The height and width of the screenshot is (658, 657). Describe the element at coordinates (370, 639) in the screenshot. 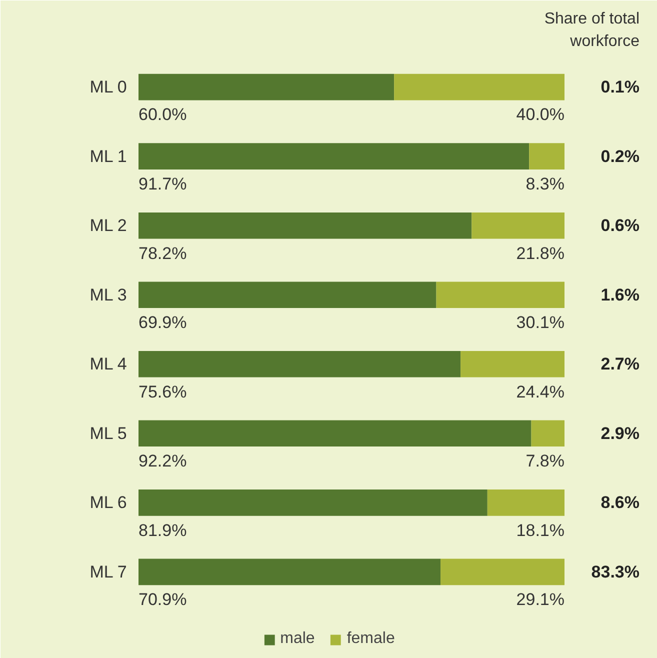

I see `legend-label: female` at that location.